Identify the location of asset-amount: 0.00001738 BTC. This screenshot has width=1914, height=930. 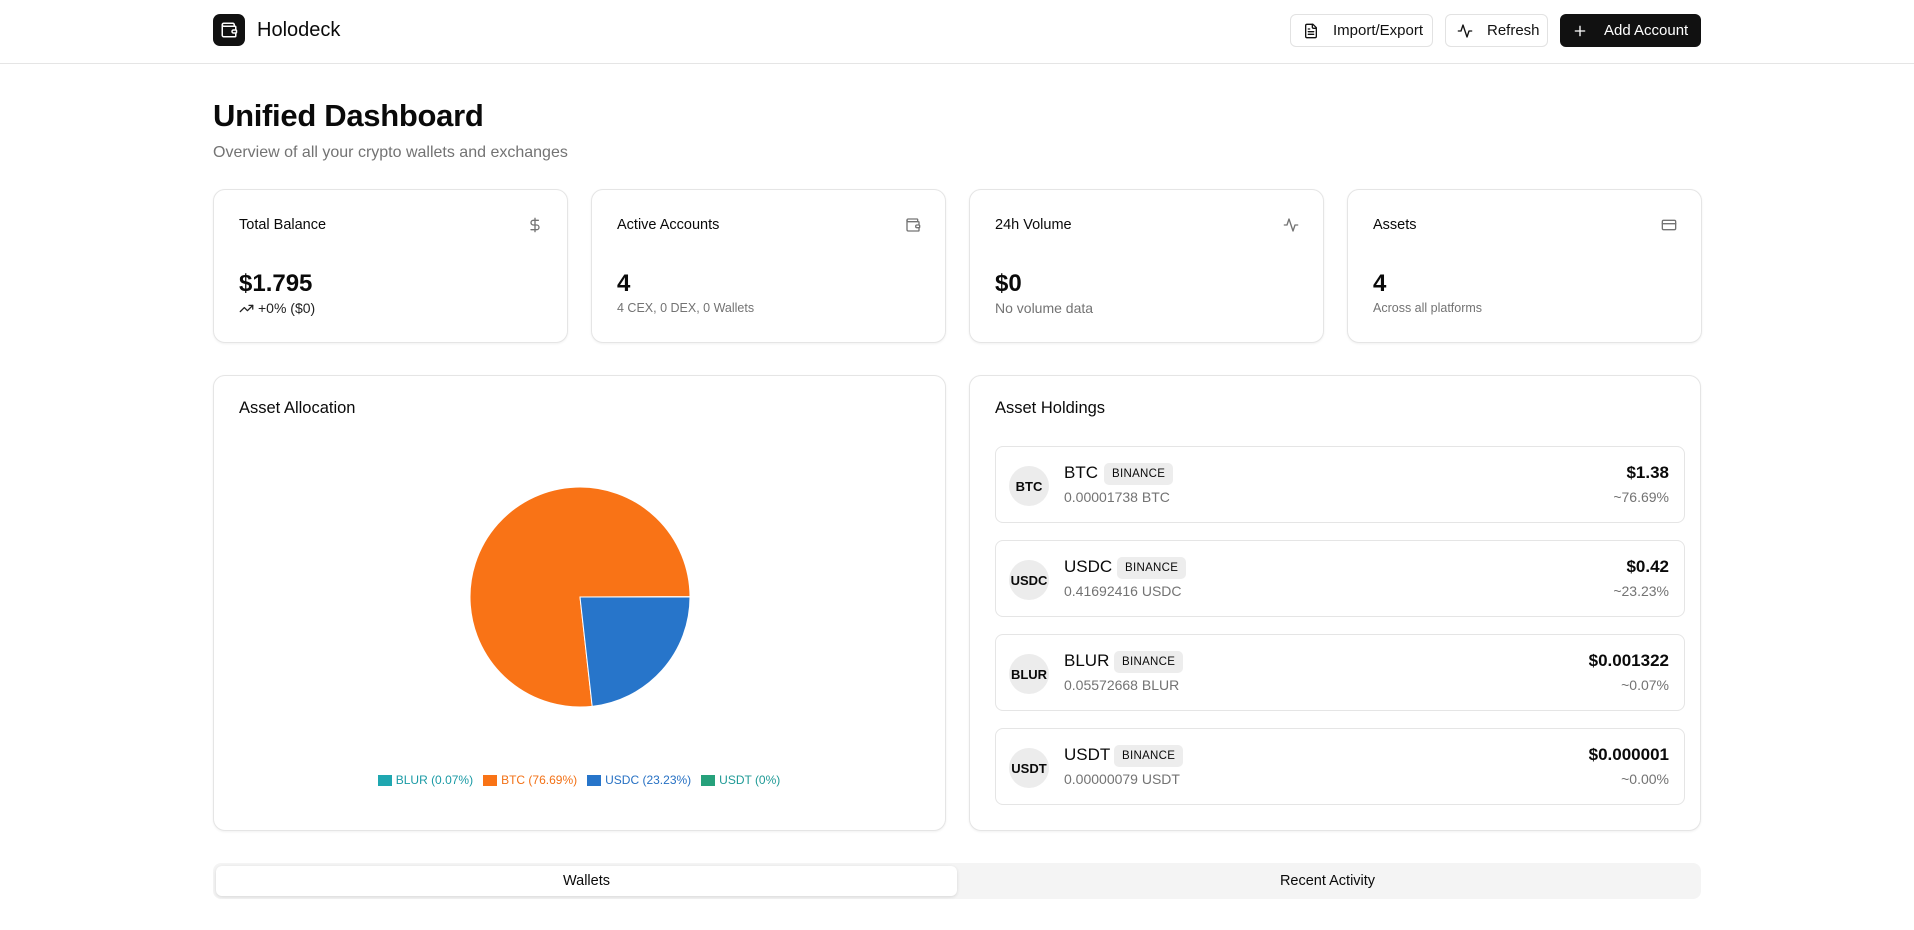
(1117, 497).